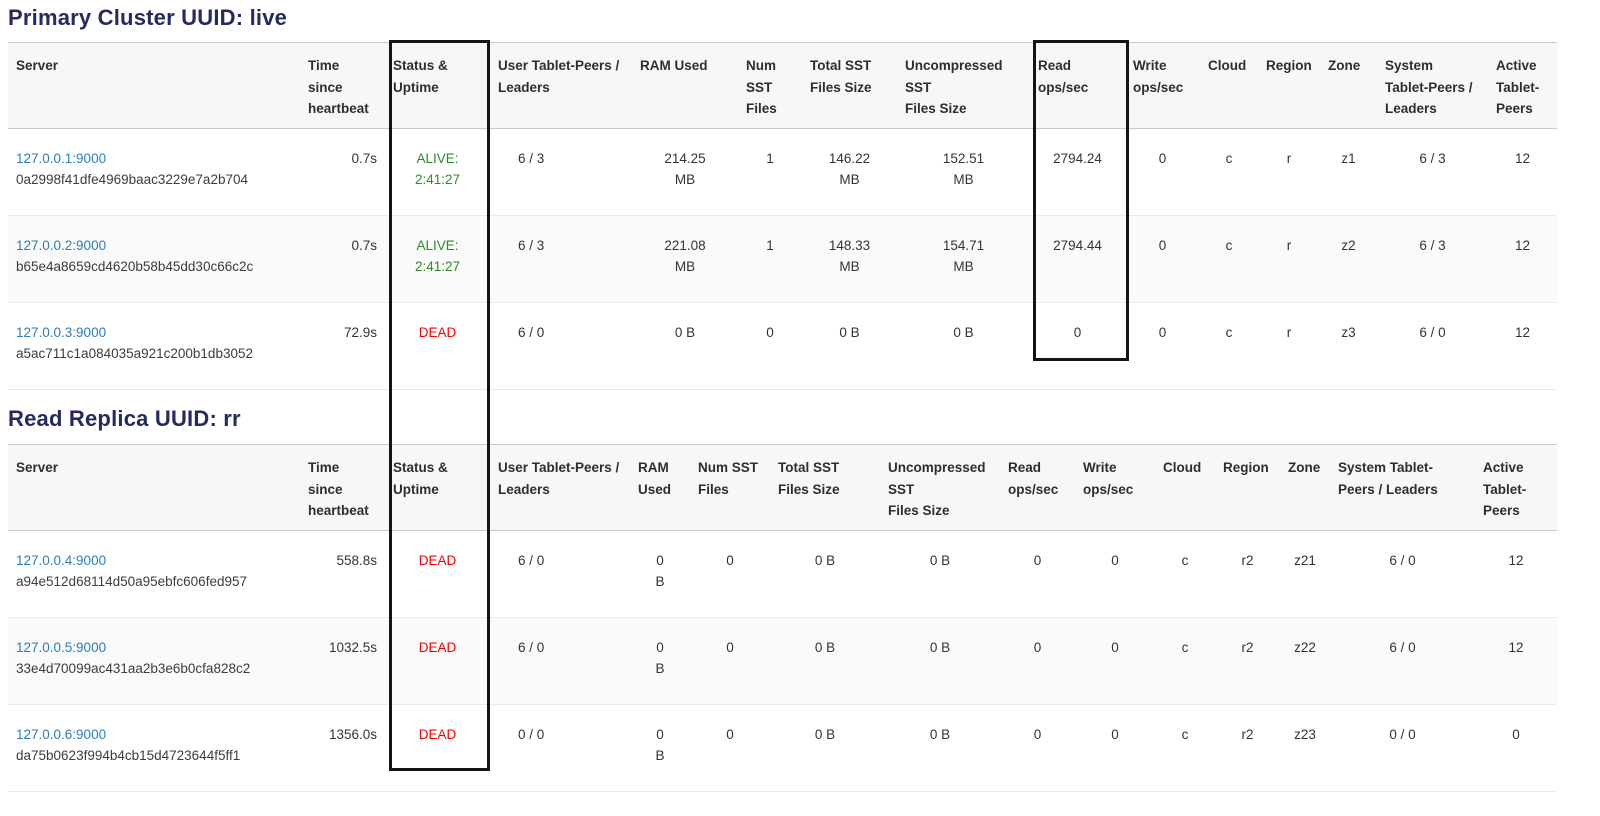 The height and width of the screenshot is (816, 1600). What do you see at coordinates (685, 259) in the screenshot?
I see `ram-used-cell: 221.08 MB` at bounding box center [685, 259].